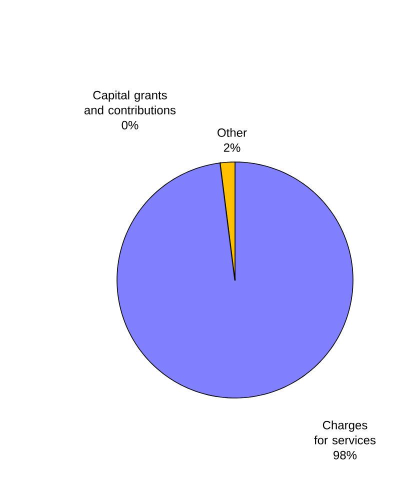 The image size is (419, 485). Describe the element at coordinates (130, 125) in the screenshot. I see `text: 0%` at that location.